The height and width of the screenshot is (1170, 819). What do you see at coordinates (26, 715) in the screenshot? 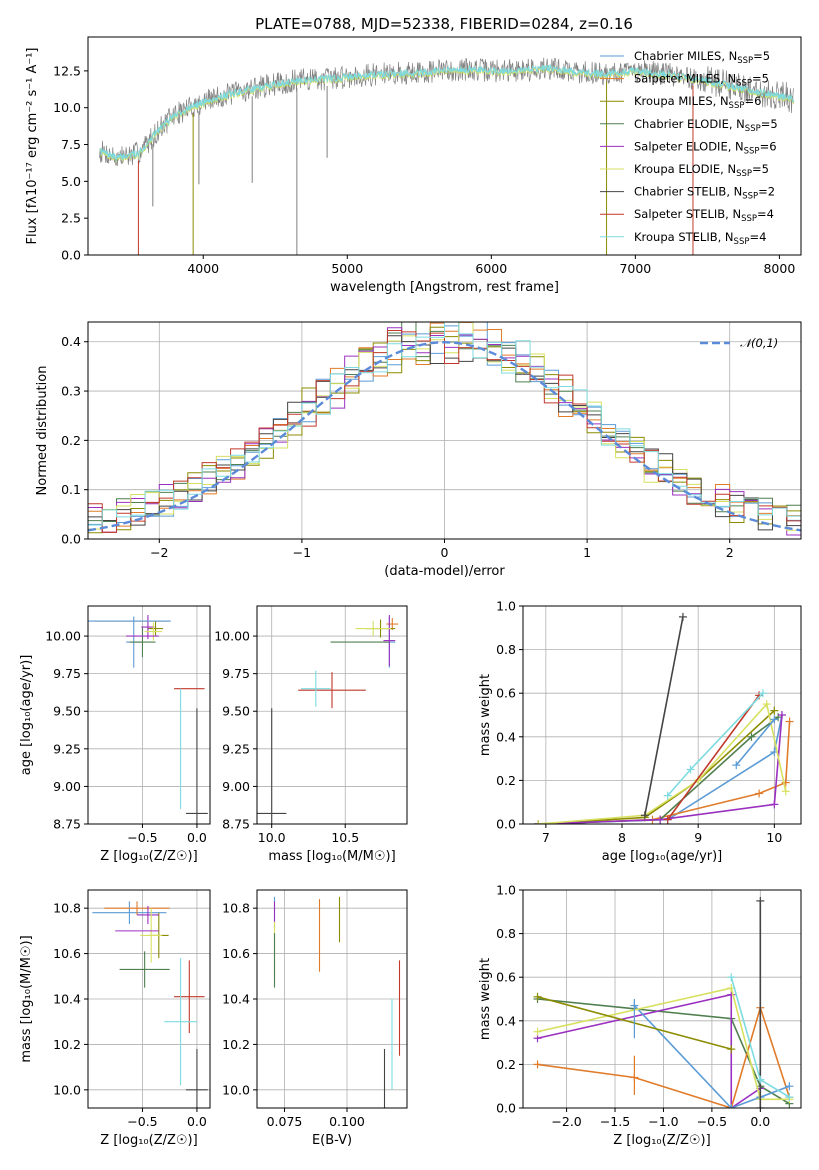
I see `y-axis-label: age [log₁₀(age/yr)]` at bounding box center [26, 715].